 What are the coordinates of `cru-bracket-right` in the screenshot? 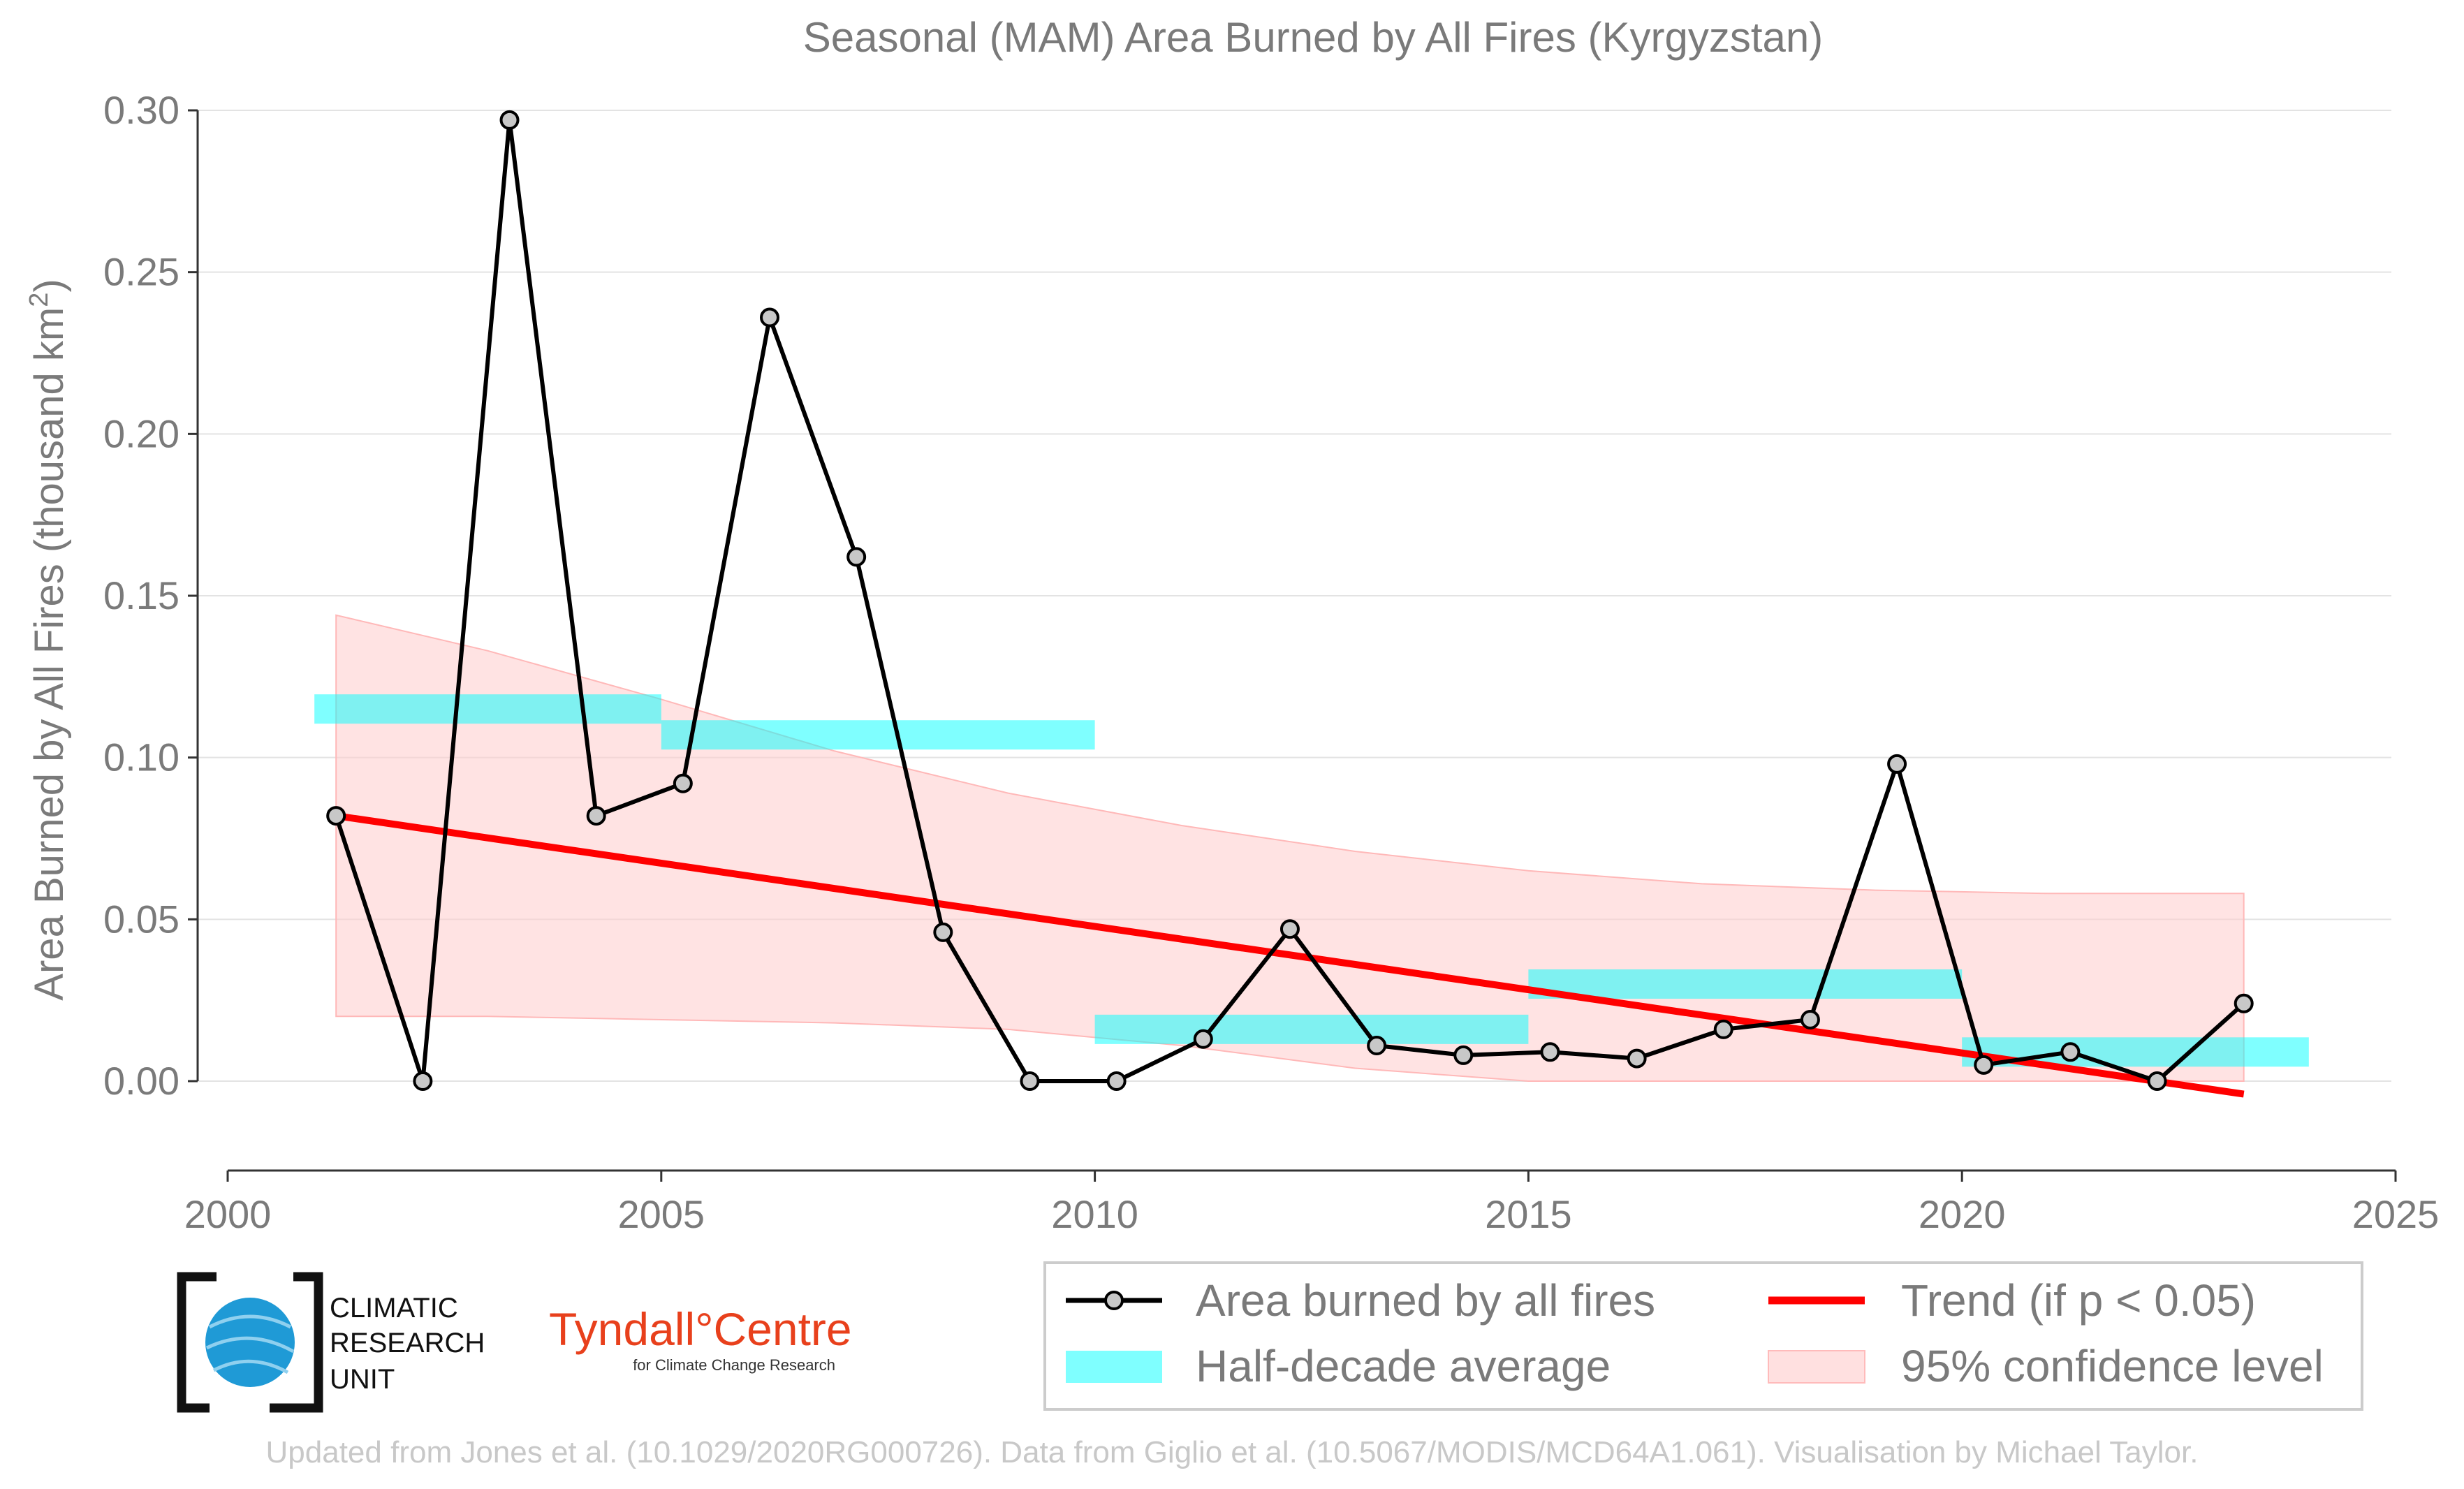 It's located at (296, 1342).